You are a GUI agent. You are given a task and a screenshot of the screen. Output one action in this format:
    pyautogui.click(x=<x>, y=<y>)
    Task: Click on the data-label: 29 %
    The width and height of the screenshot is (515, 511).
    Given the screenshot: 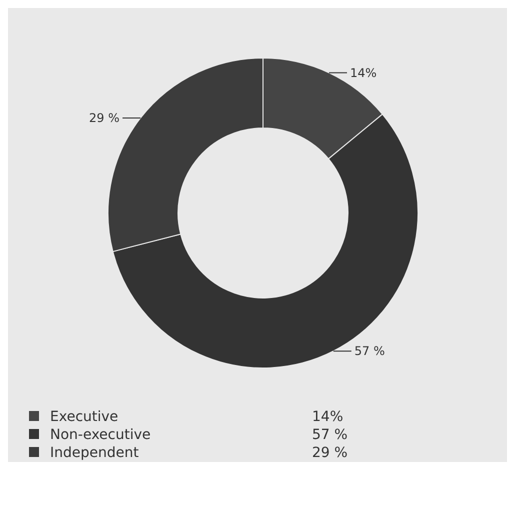 What is the action you would take?
    pyautogui.click(x=104, y=118)
    